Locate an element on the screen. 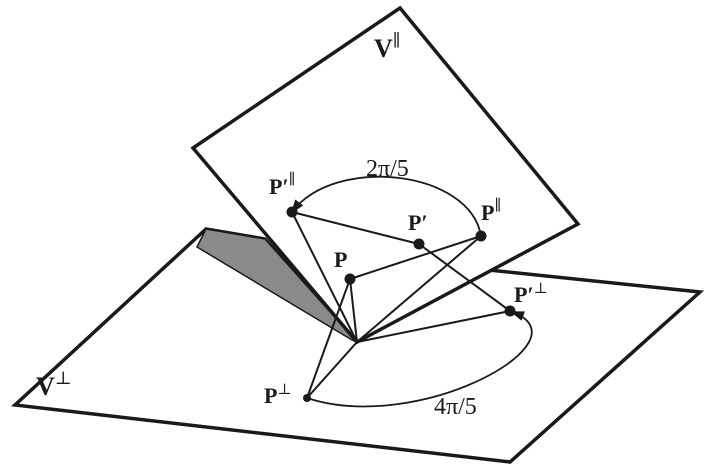 The height and width of the screenshot is (474, 714). line-origin-p-par is located at coordinates (419, 289).